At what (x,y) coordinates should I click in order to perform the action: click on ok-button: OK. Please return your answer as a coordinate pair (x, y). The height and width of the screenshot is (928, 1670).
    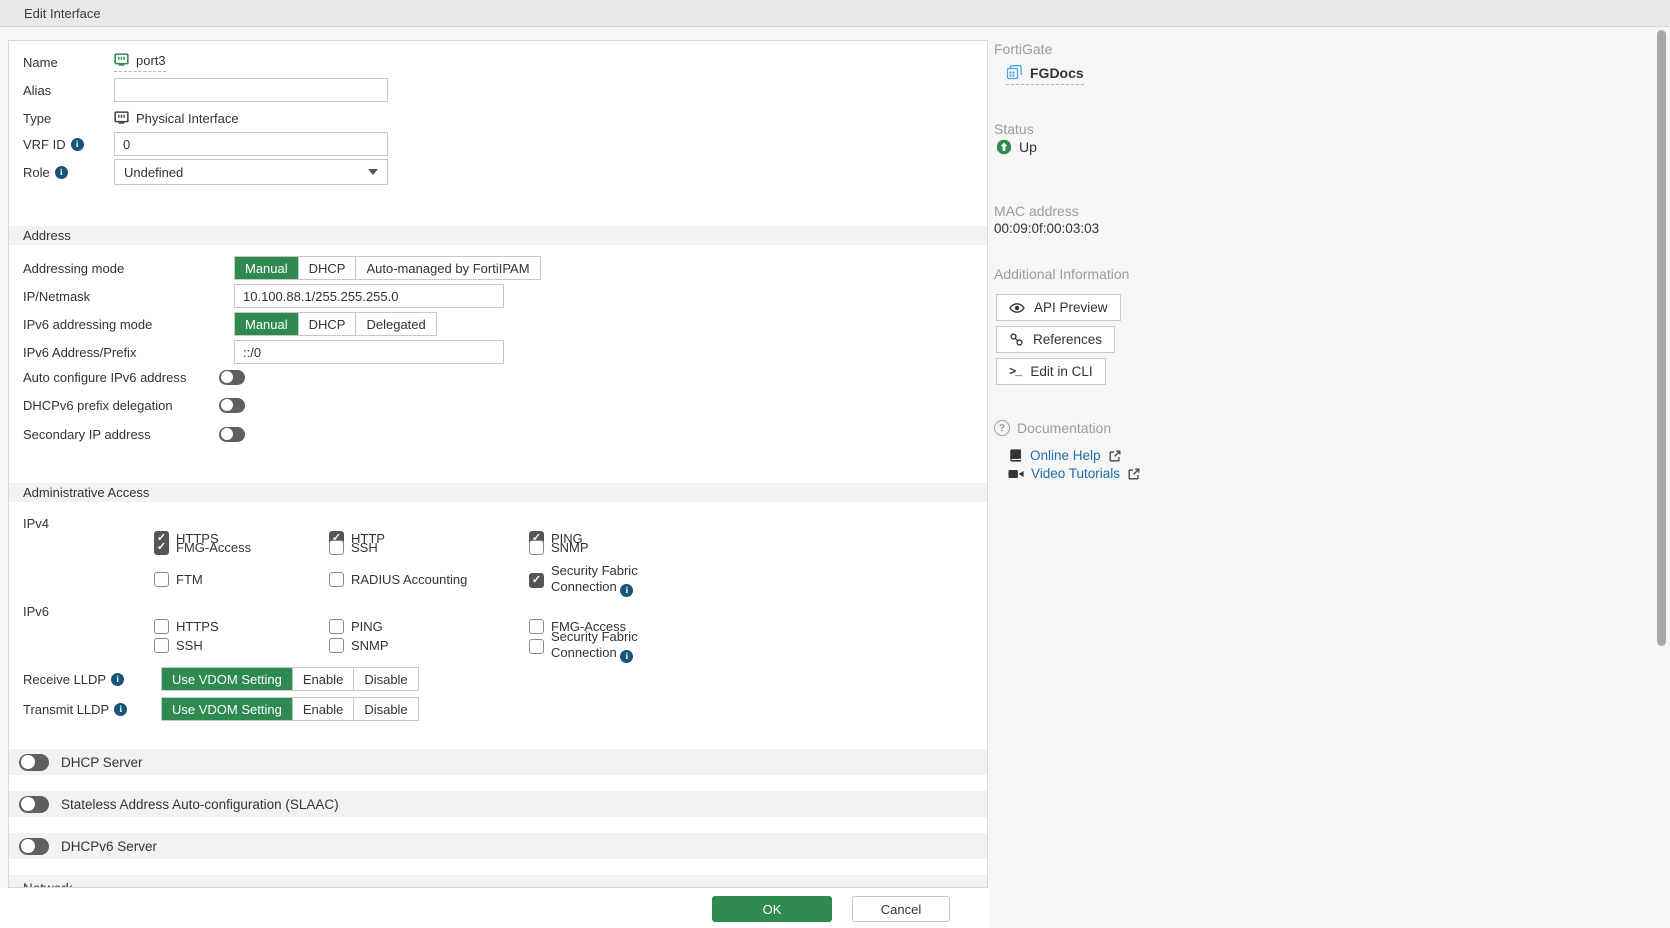
    Looking at the image, I should click on (772, 909).